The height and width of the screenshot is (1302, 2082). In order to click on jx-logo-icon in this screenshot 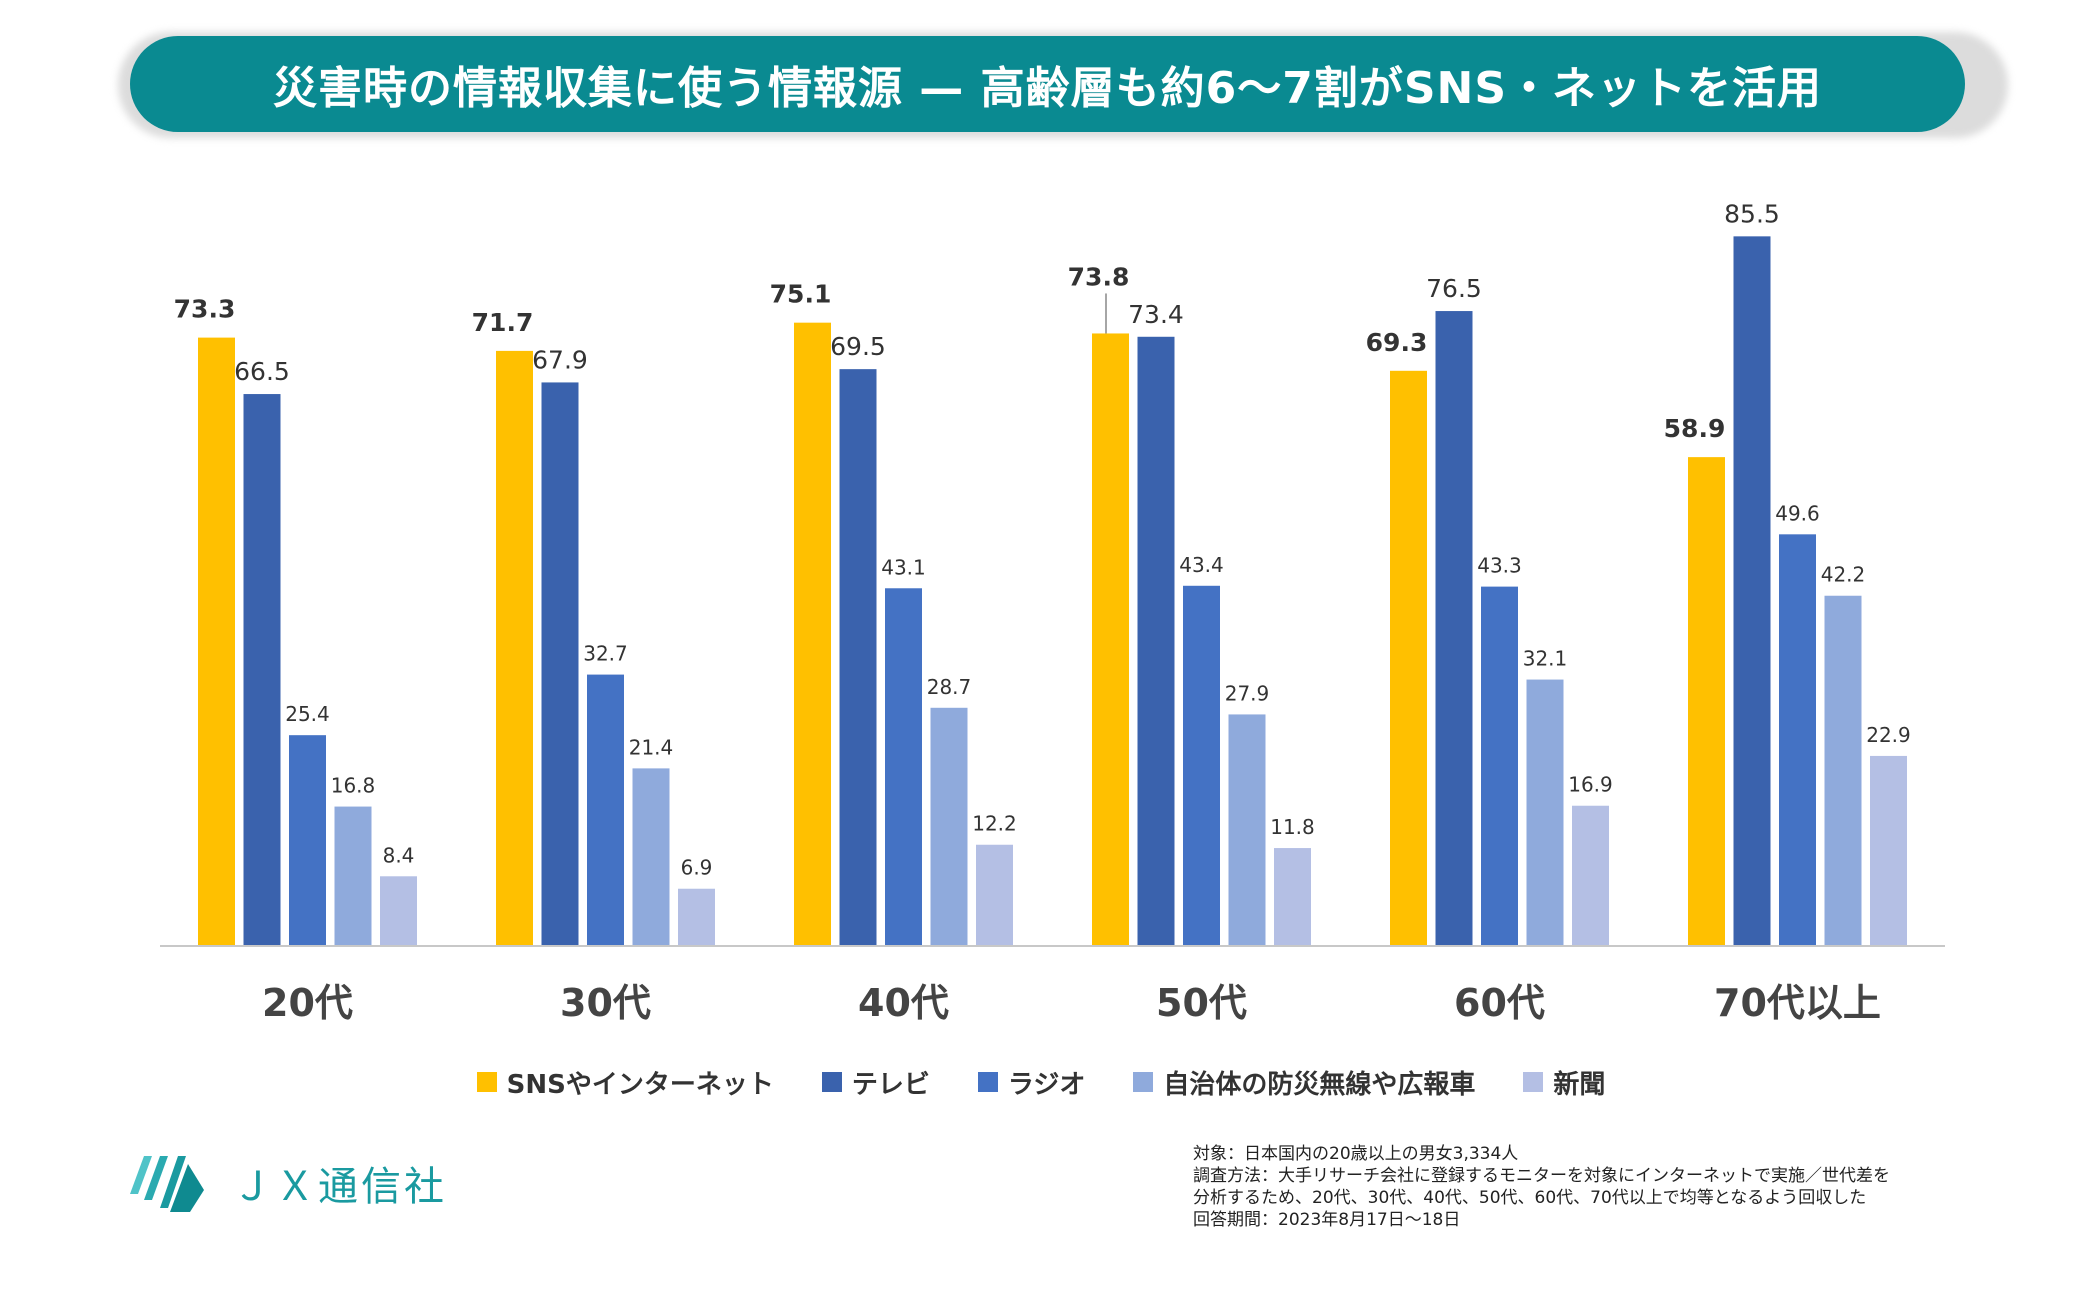, I will do `click(167, 1184)`.